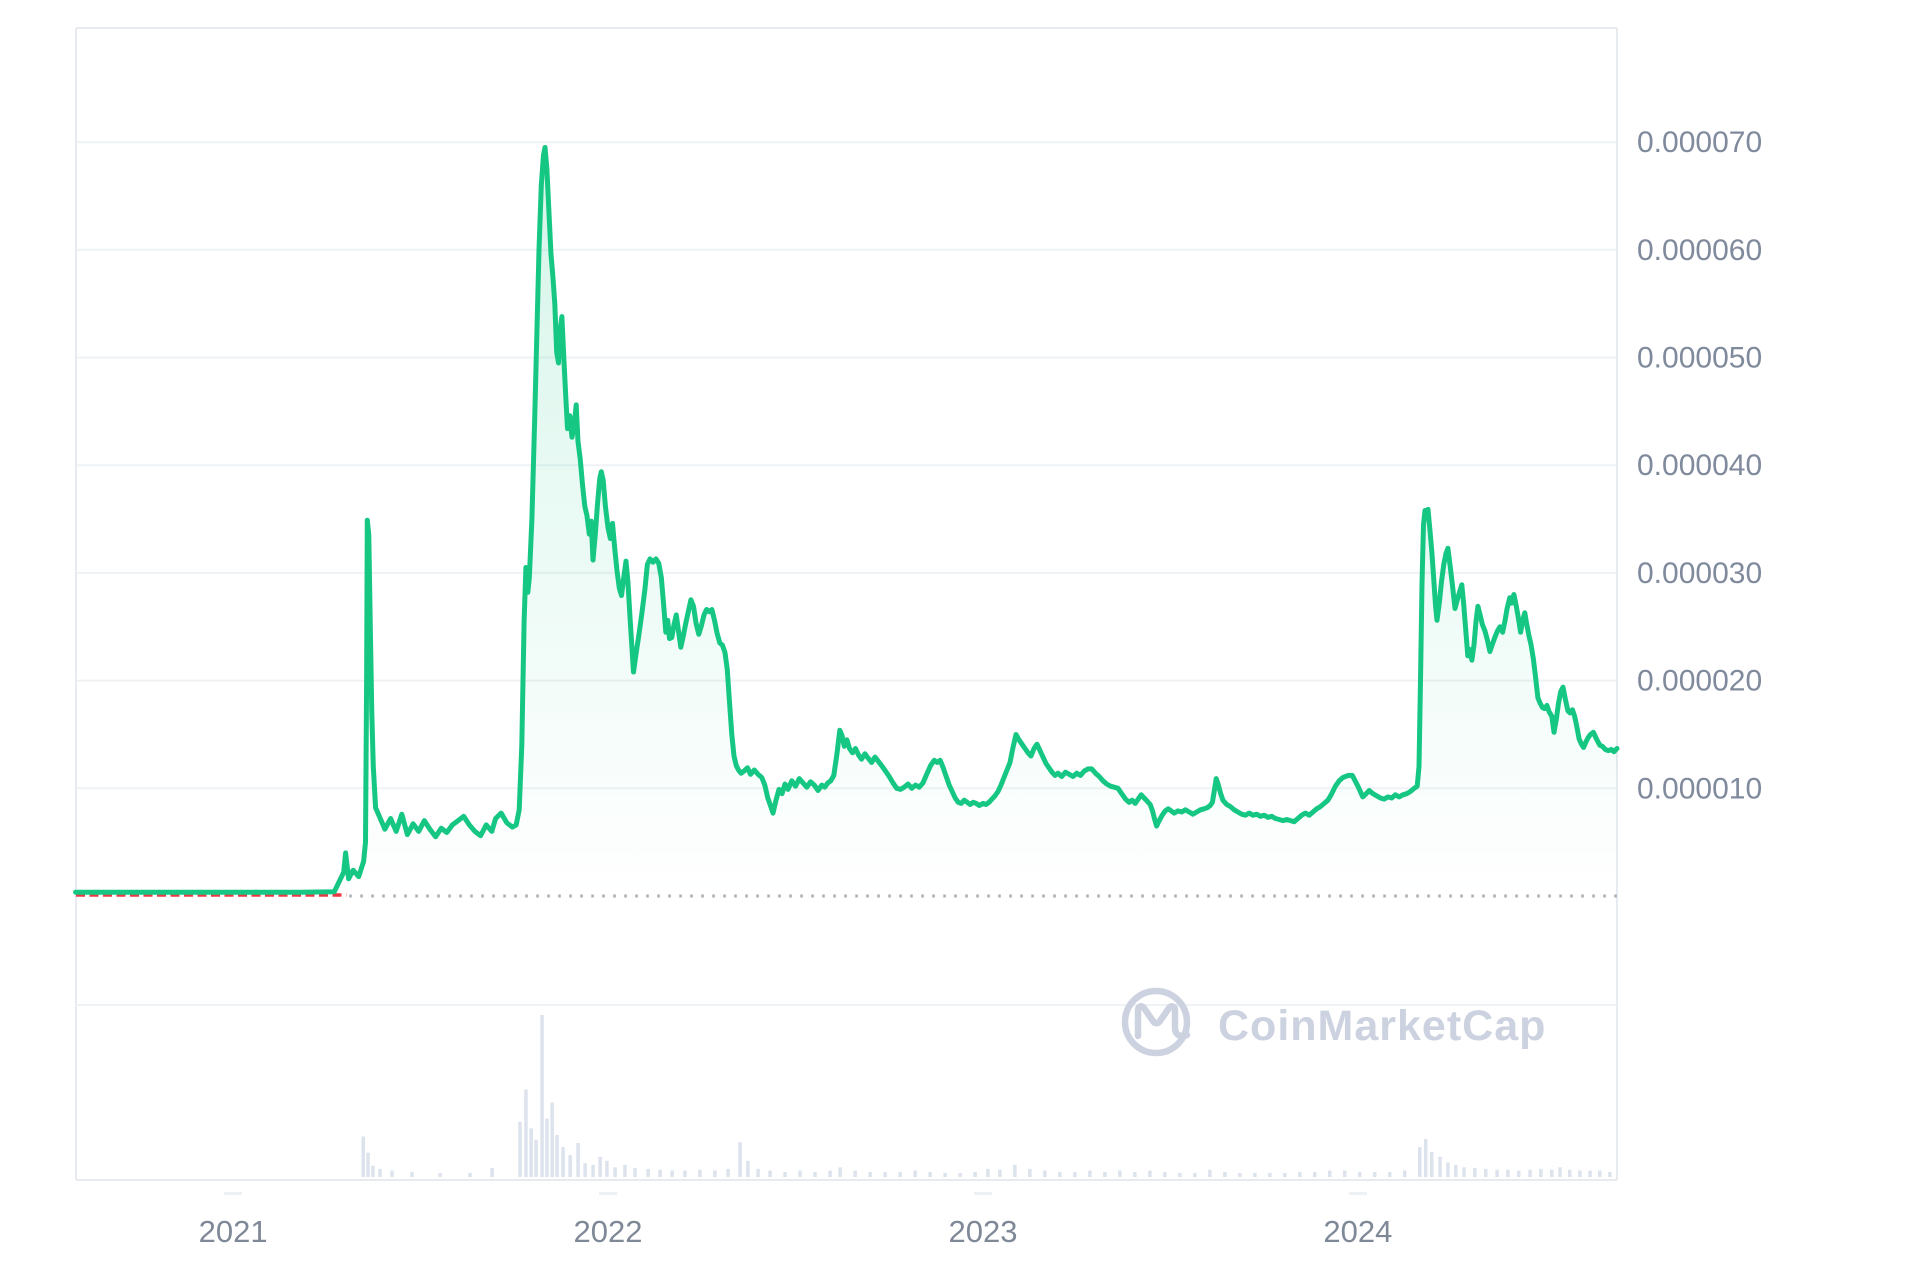 The width and height of the screenshot is (1920, 1280). I want to click on y-axis-label: 0.000050, so click(1699, 358).